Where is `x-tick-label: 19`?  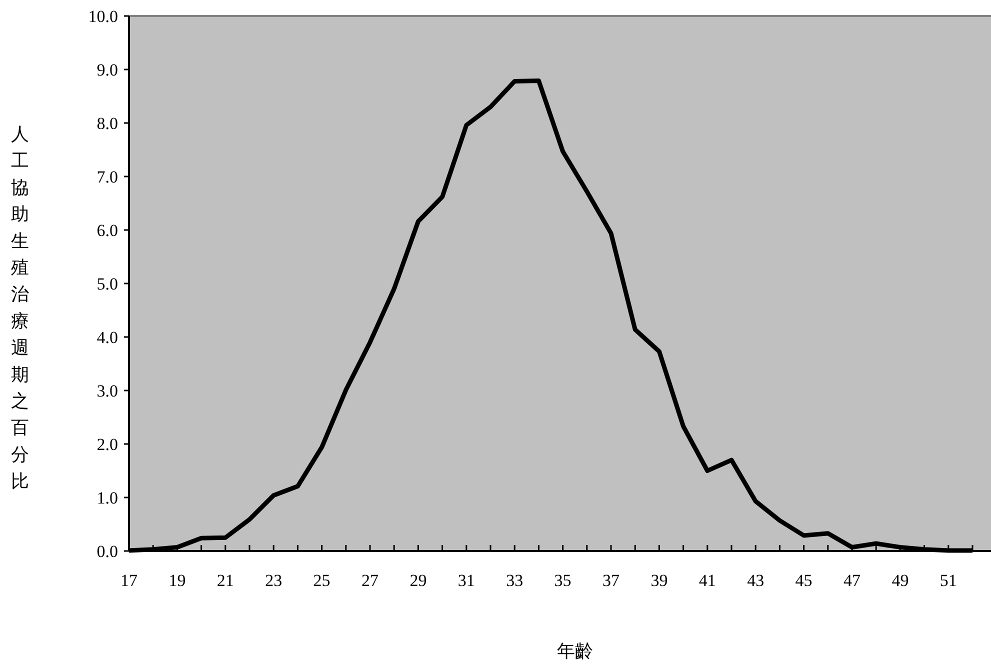
x-tick-label: 19 is located at coordinates (177, 580).